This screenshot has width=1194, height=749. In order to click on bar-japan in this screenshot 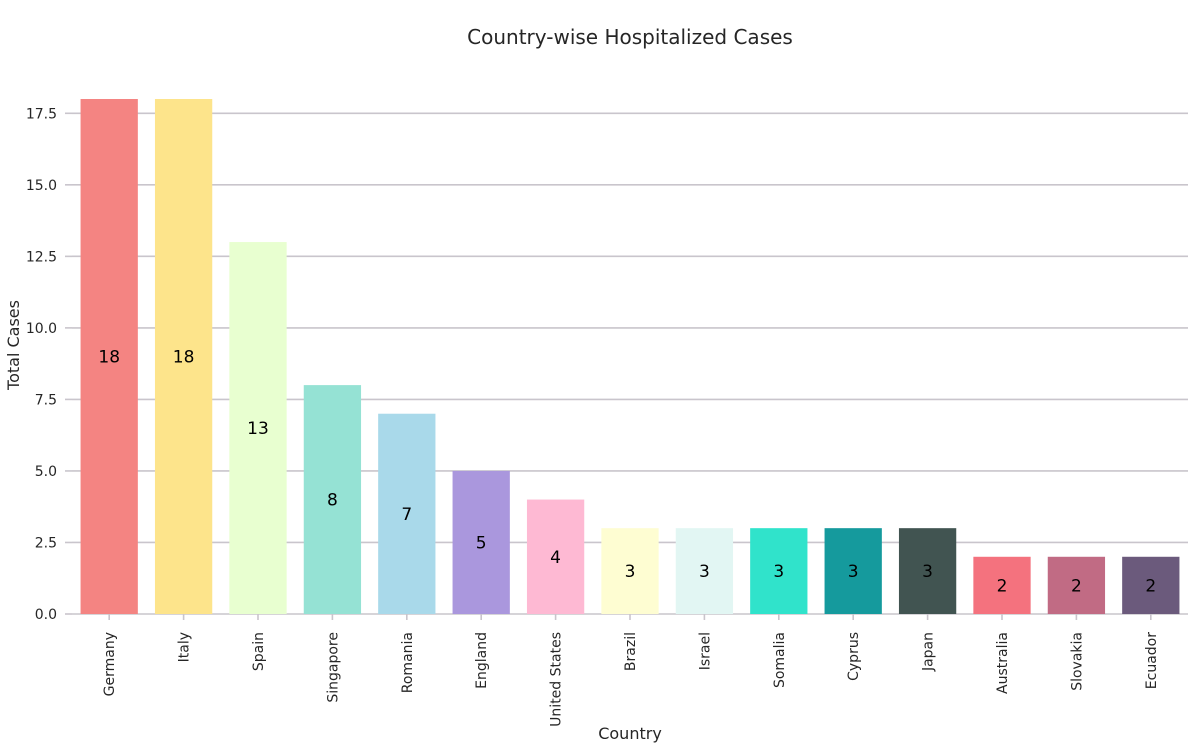, I will do `click(927, 571)`.